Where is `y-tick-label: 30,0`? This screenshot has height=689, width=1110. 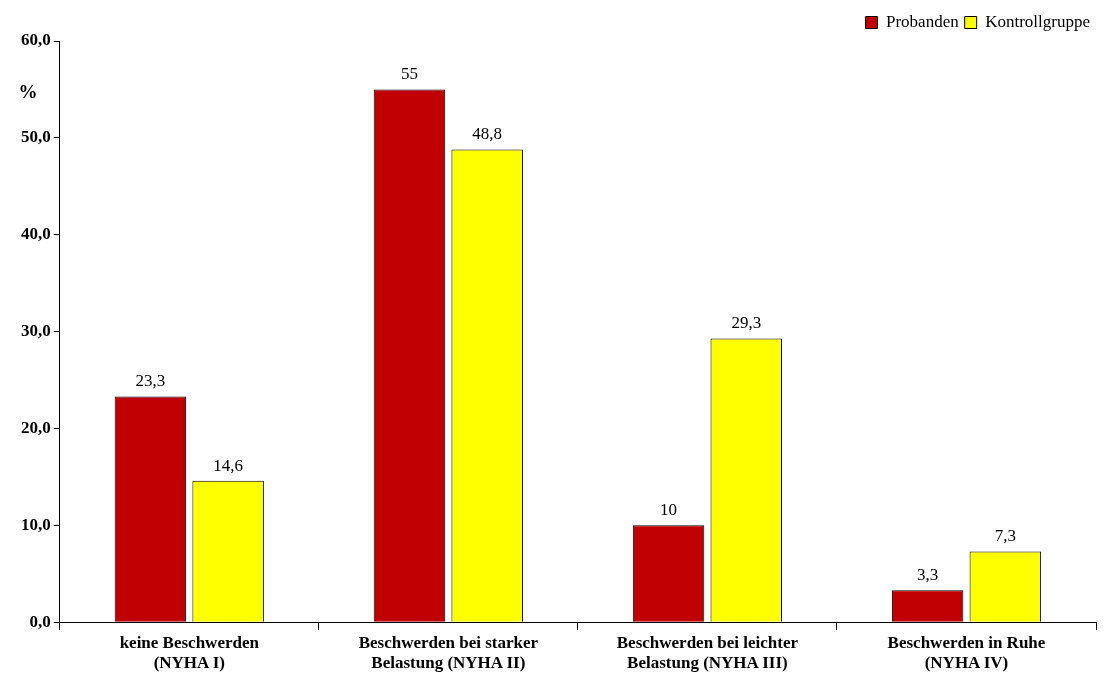 y-tick-label: 30,0 is located at coordinates (36, 330).